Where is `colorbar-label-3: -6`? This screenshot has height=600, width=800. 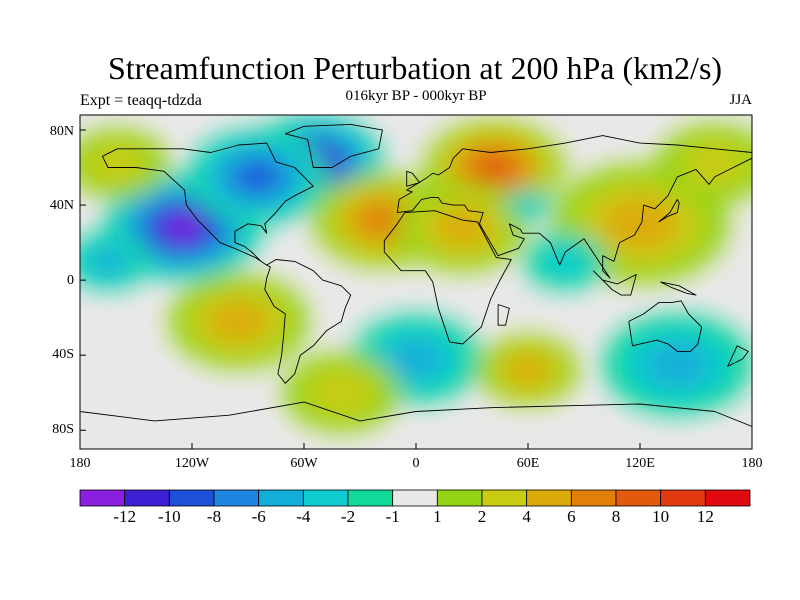
colorbar-label-3: -6 is located at coordinates (258, 516).